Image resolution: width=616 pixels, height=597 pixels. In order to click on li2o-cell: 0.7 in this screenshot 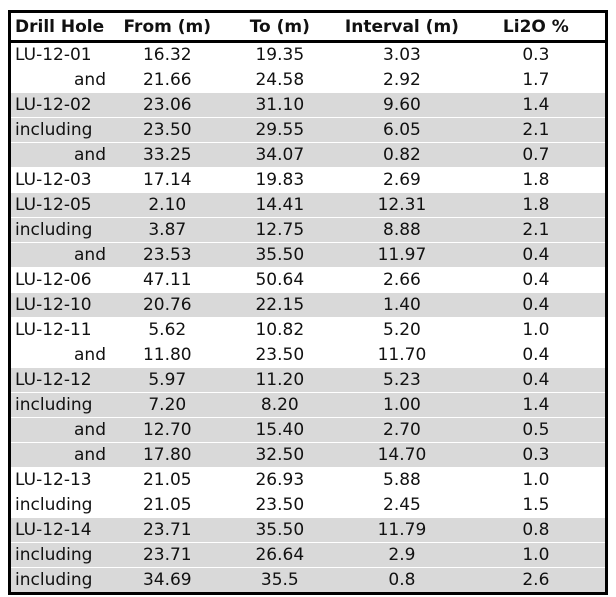, I will do `click(536, 155)`.